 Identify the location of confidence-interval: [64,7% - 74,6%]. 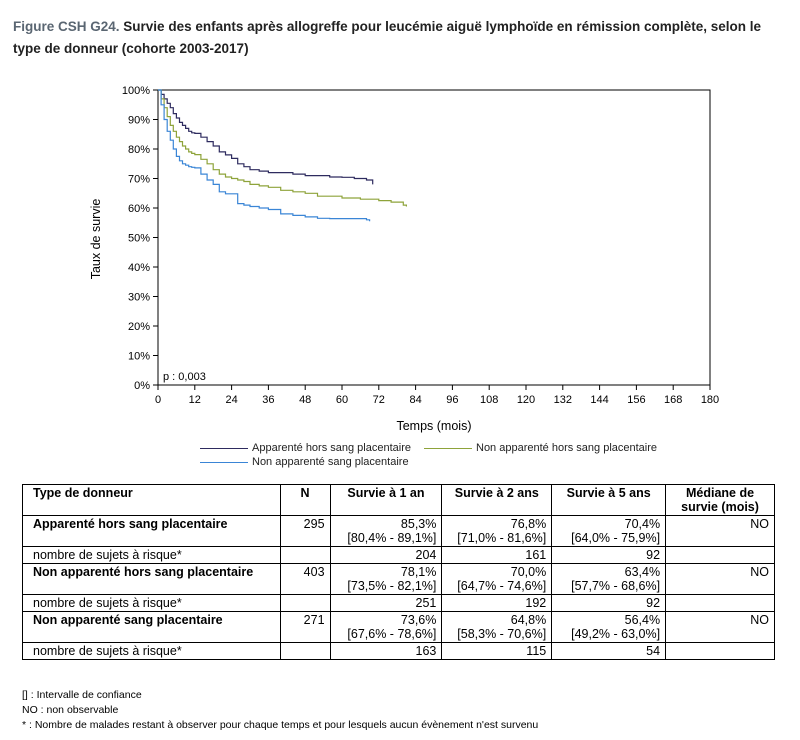
(502, 586).